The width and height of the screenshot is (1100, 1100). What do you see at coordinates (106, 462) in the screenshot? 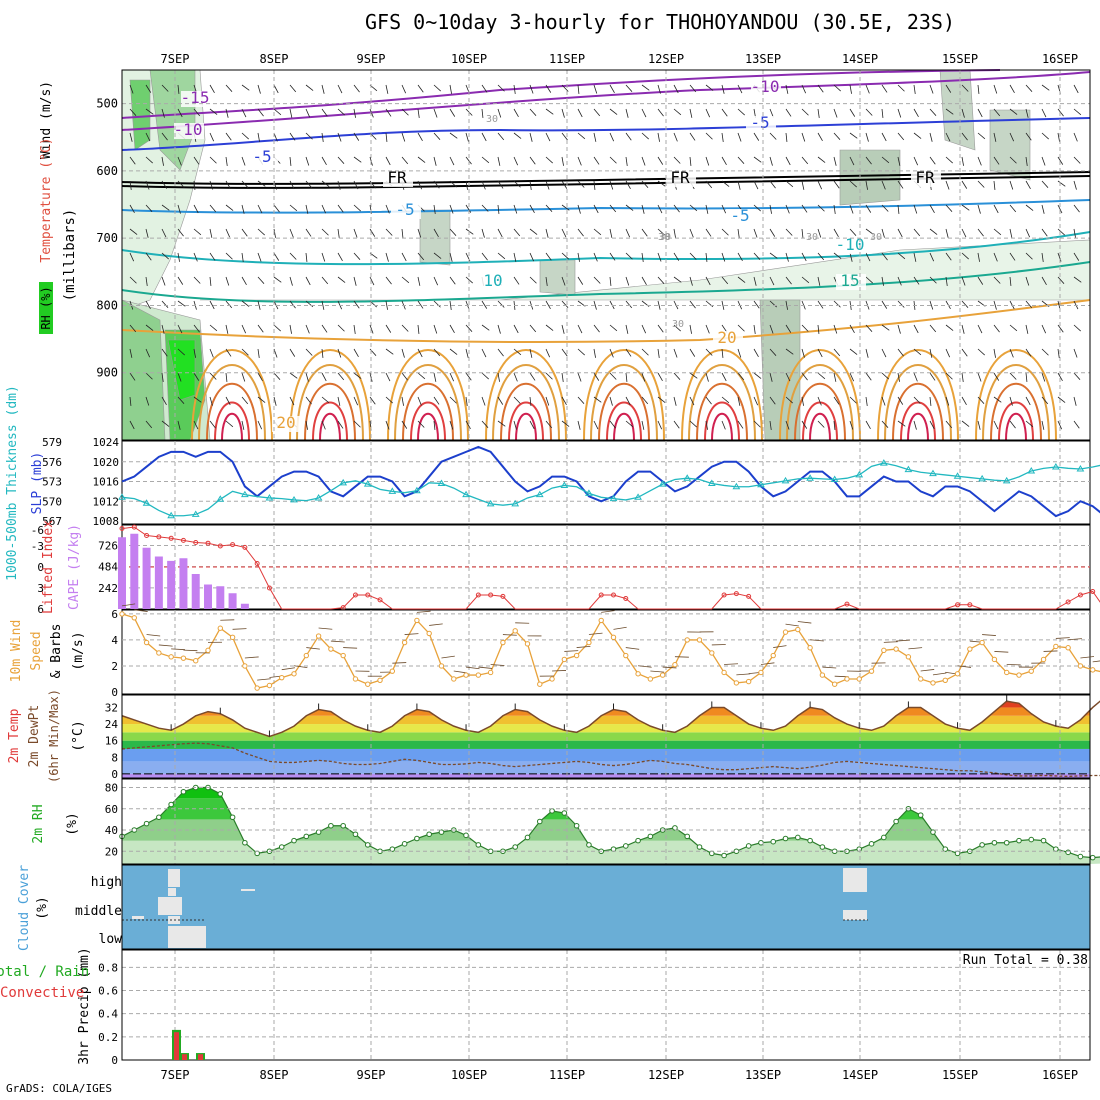
I see `slp-tick-label: 1020` at bounding box center [106, 462].